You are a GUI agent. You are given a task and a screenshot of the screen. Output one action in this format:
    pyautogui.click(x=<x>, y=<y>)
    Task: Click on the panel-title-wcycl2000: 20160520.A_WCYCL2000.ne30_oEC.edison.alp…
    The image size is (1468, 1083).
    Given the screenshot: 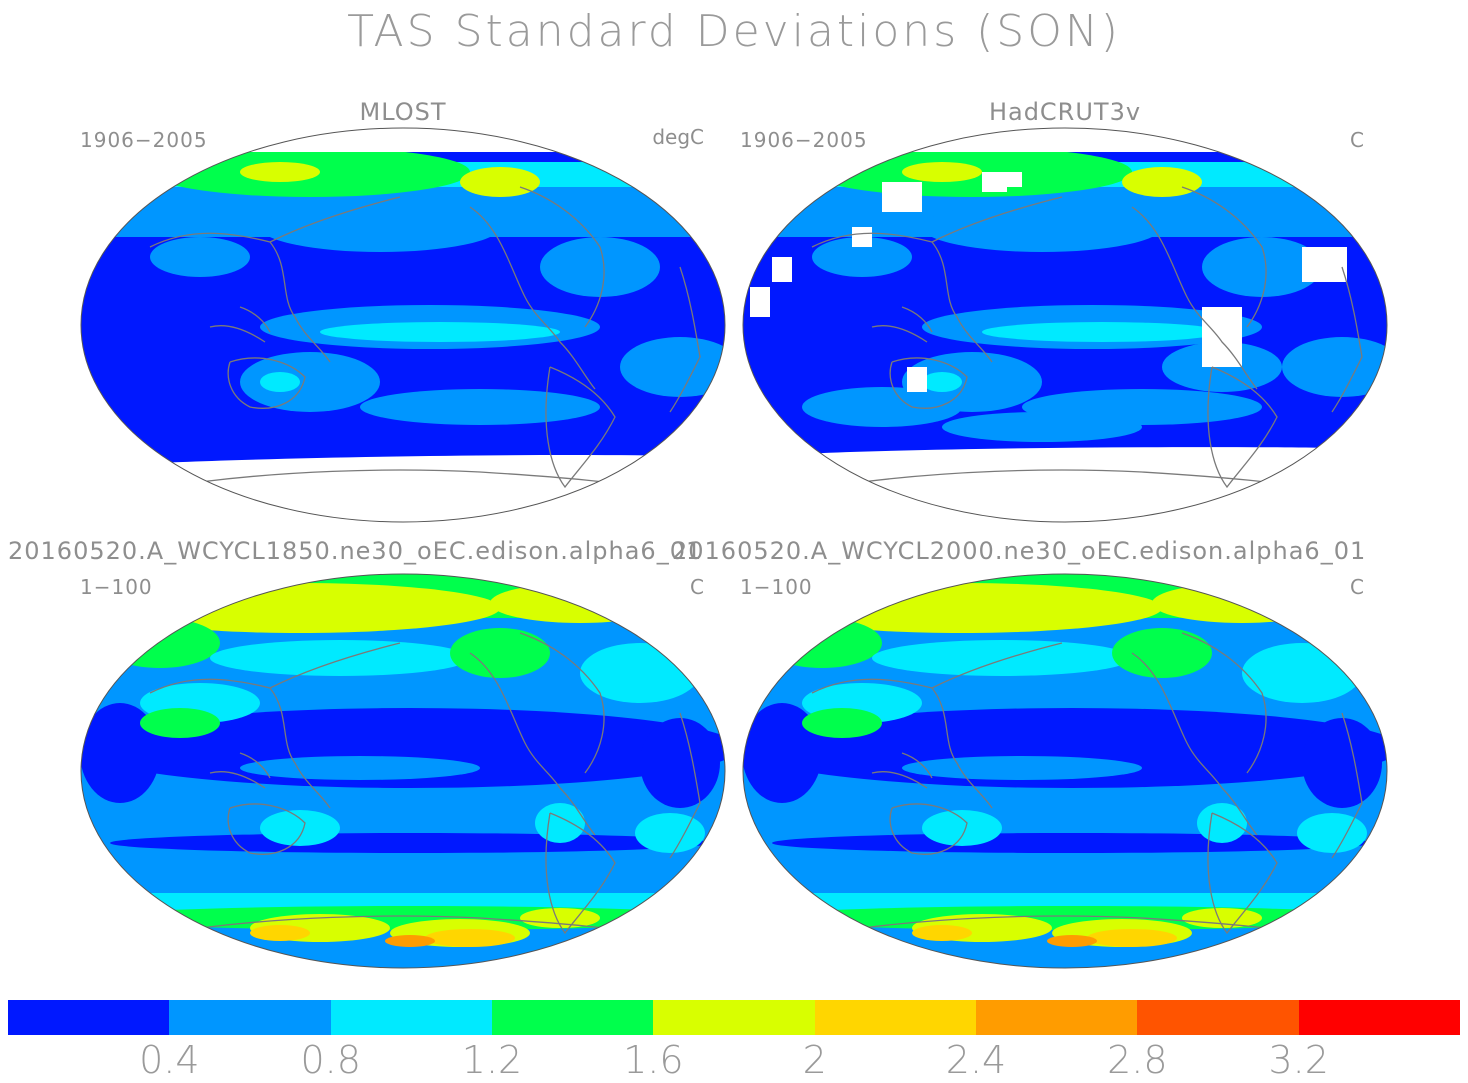 What is the action you would take?
    pyautogui.click(x=1019, y=551)
    